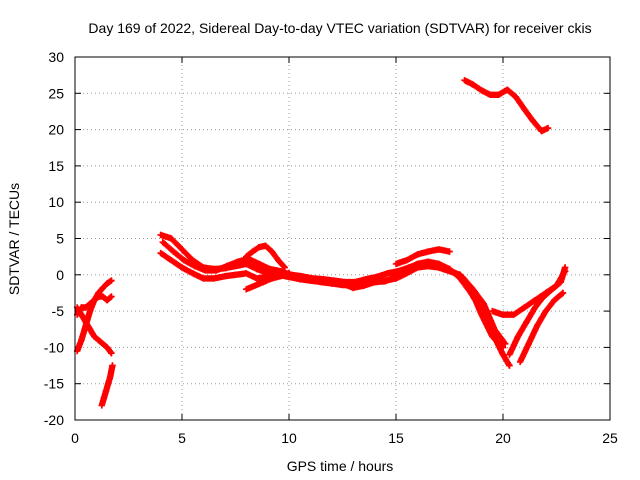 The height and width of the screenshot is (480, 640). Describe the element at coordinates (289, 438) in the screenshot. I see `x-tick-label: 10` at that location.